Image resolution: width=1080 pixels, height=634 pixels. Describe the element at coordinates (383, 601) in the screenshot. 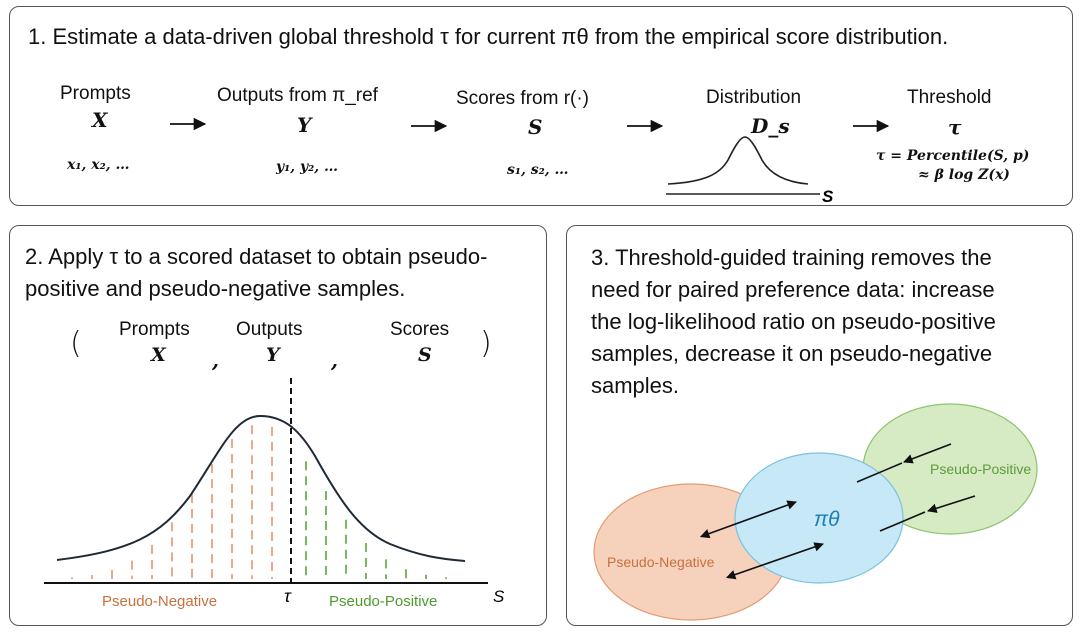

I see `pseudo-positive-region-label: Pseudo-Positive` at that location.